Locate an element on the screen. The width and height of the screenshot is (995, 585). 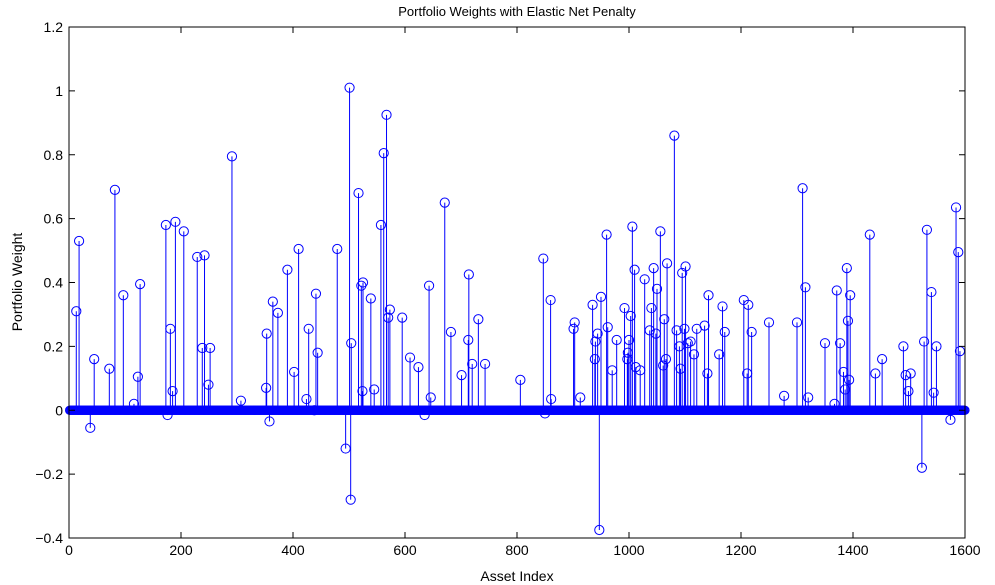
y-tick-label: −0.2 is located at coordinates (49, 474).